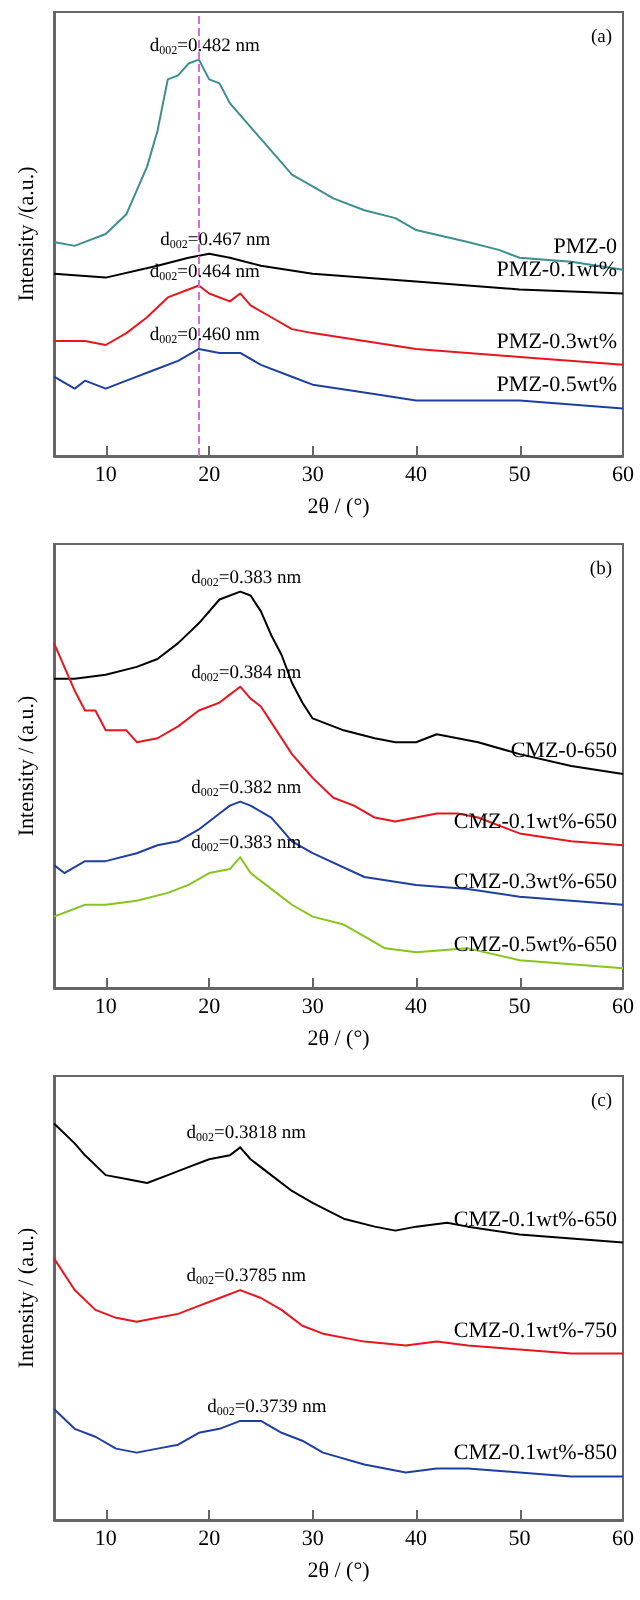 The height and width of the screenshot is (1600, 640). I want to click on series-label: PMZ-0, so click(585, 246).